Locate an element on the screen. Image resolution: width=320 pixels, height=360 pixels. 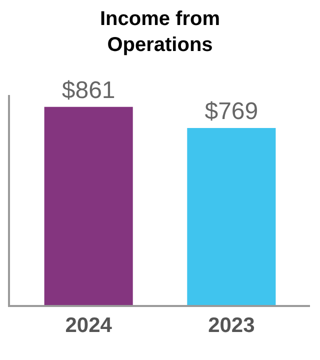
x-tick-label: 2024 is located at coordinates (88, 326).